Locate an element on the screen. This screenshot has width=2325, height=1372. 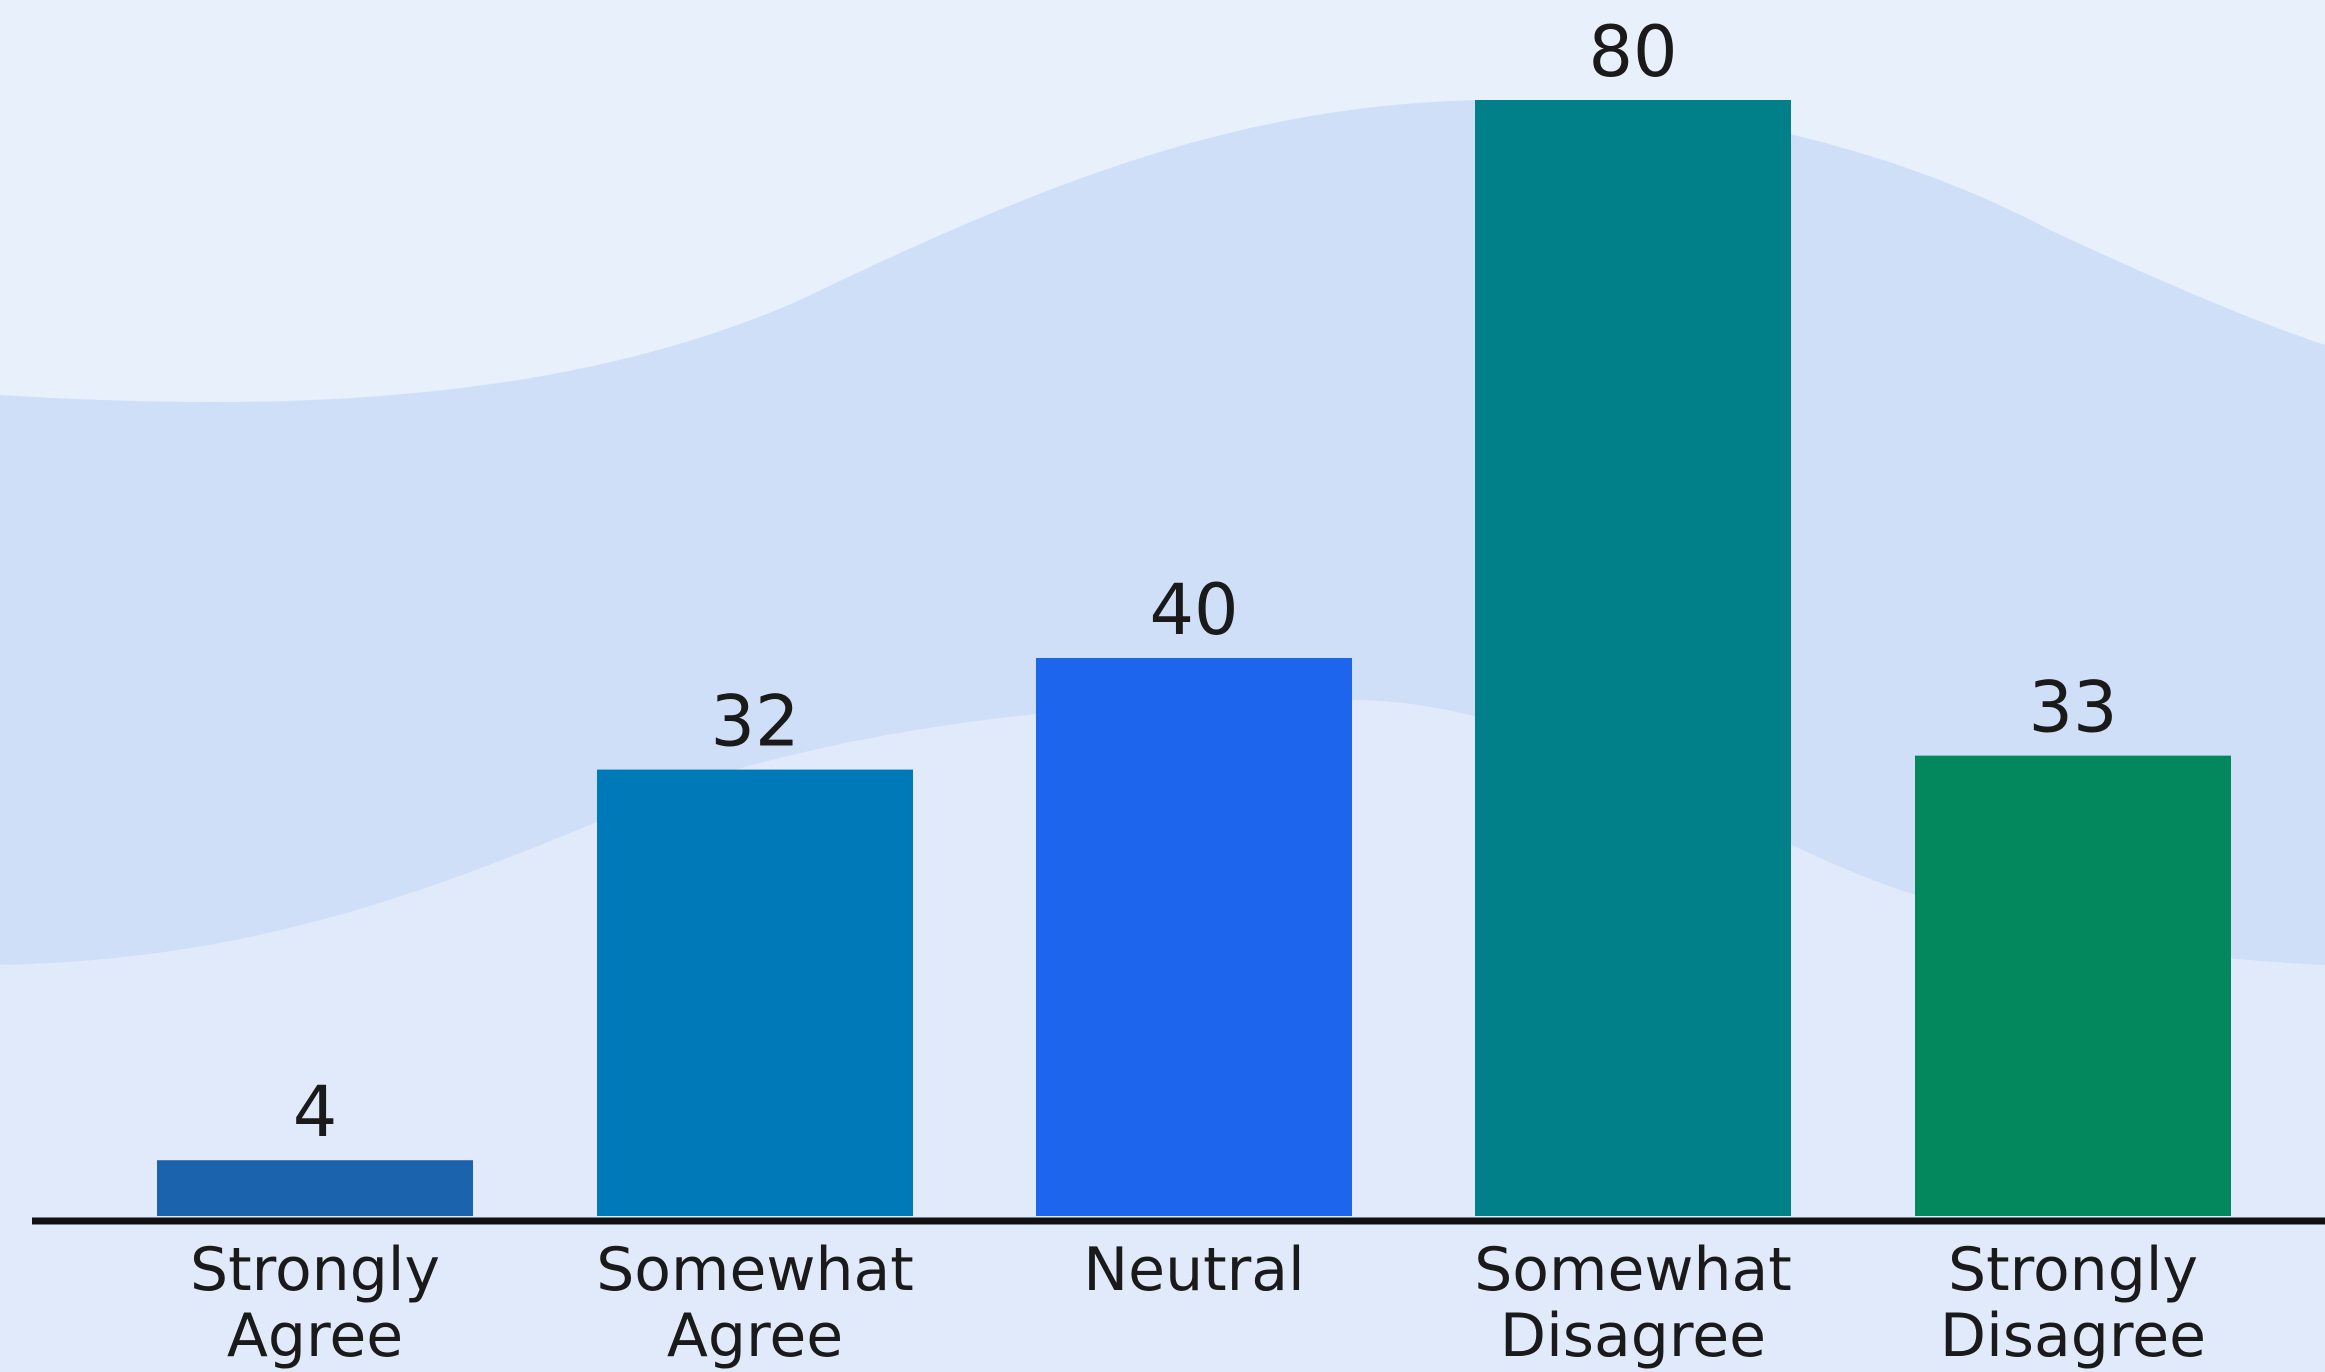
category-label-1-line-0: Somewhat is located at coordinates (755, 1270).